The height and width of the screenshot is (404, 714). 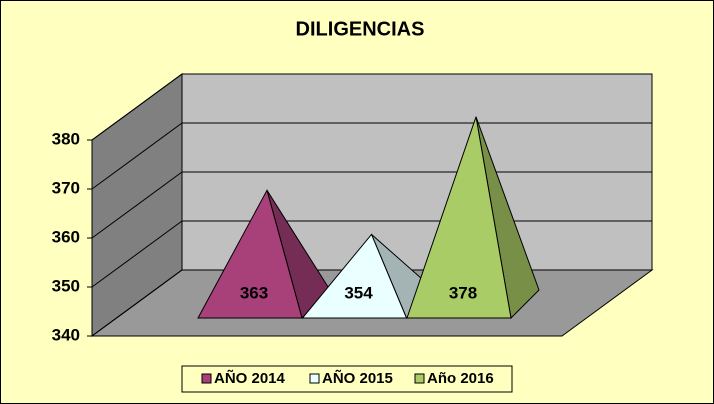 What do you see at coordinates (358, 292) in the screenshot?
I see `data-label: 354` at bounding box center [358, 292].